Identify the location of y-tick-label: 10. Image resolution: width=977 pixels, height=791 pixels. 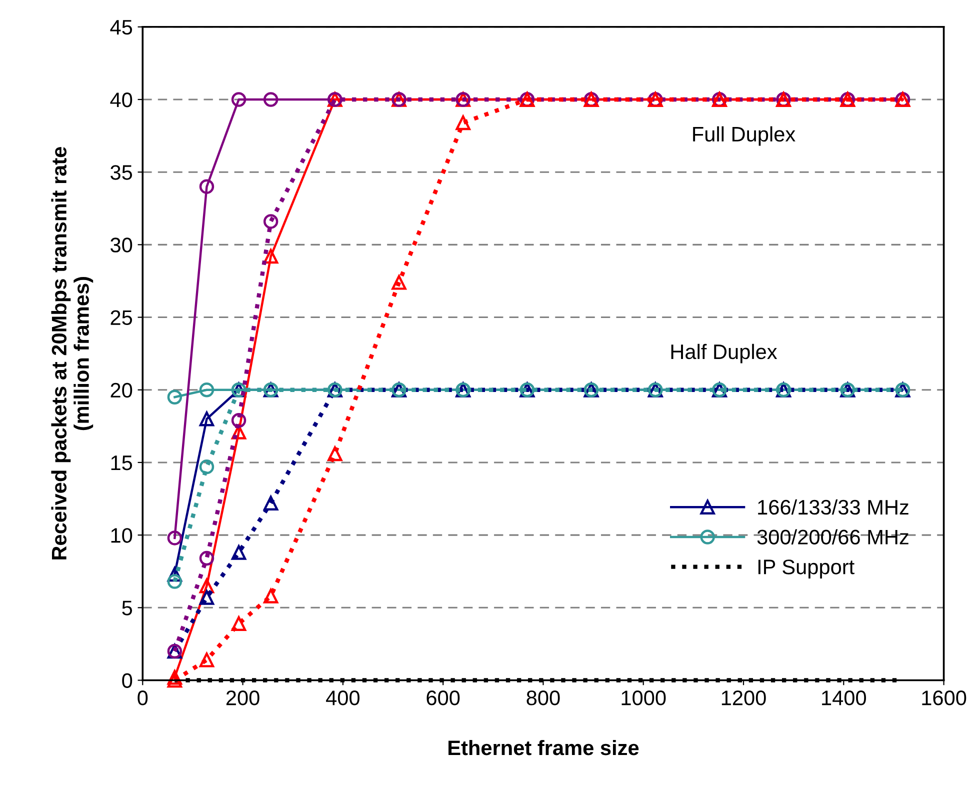
(121, 535).